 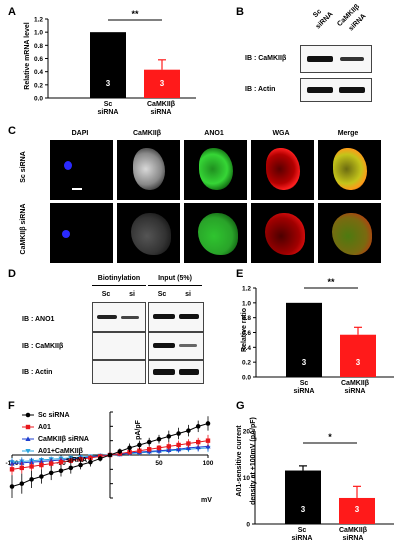 I want to click on panel-g-bar1-label1: Sc, so click(x=302, y=530).